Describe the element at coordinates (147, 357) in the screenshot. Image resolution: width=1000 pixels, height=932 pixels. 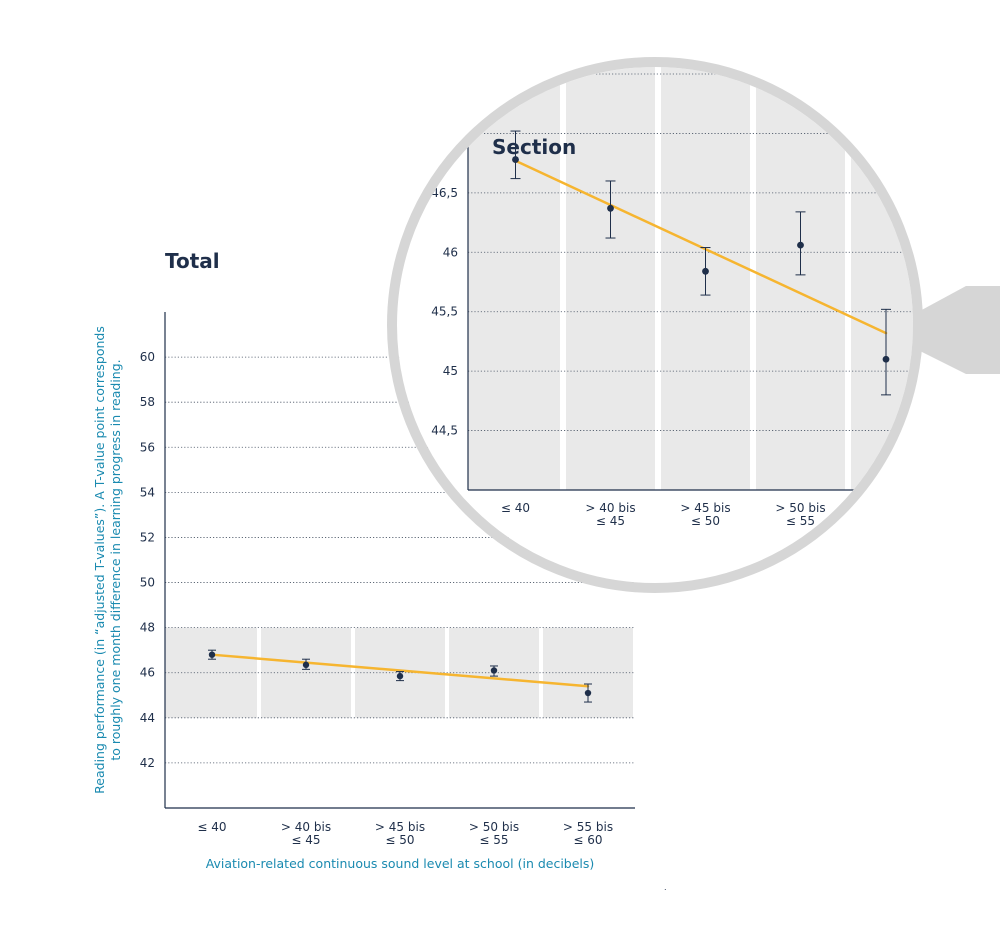
I see `total-y-tick-9: 60` at that location.